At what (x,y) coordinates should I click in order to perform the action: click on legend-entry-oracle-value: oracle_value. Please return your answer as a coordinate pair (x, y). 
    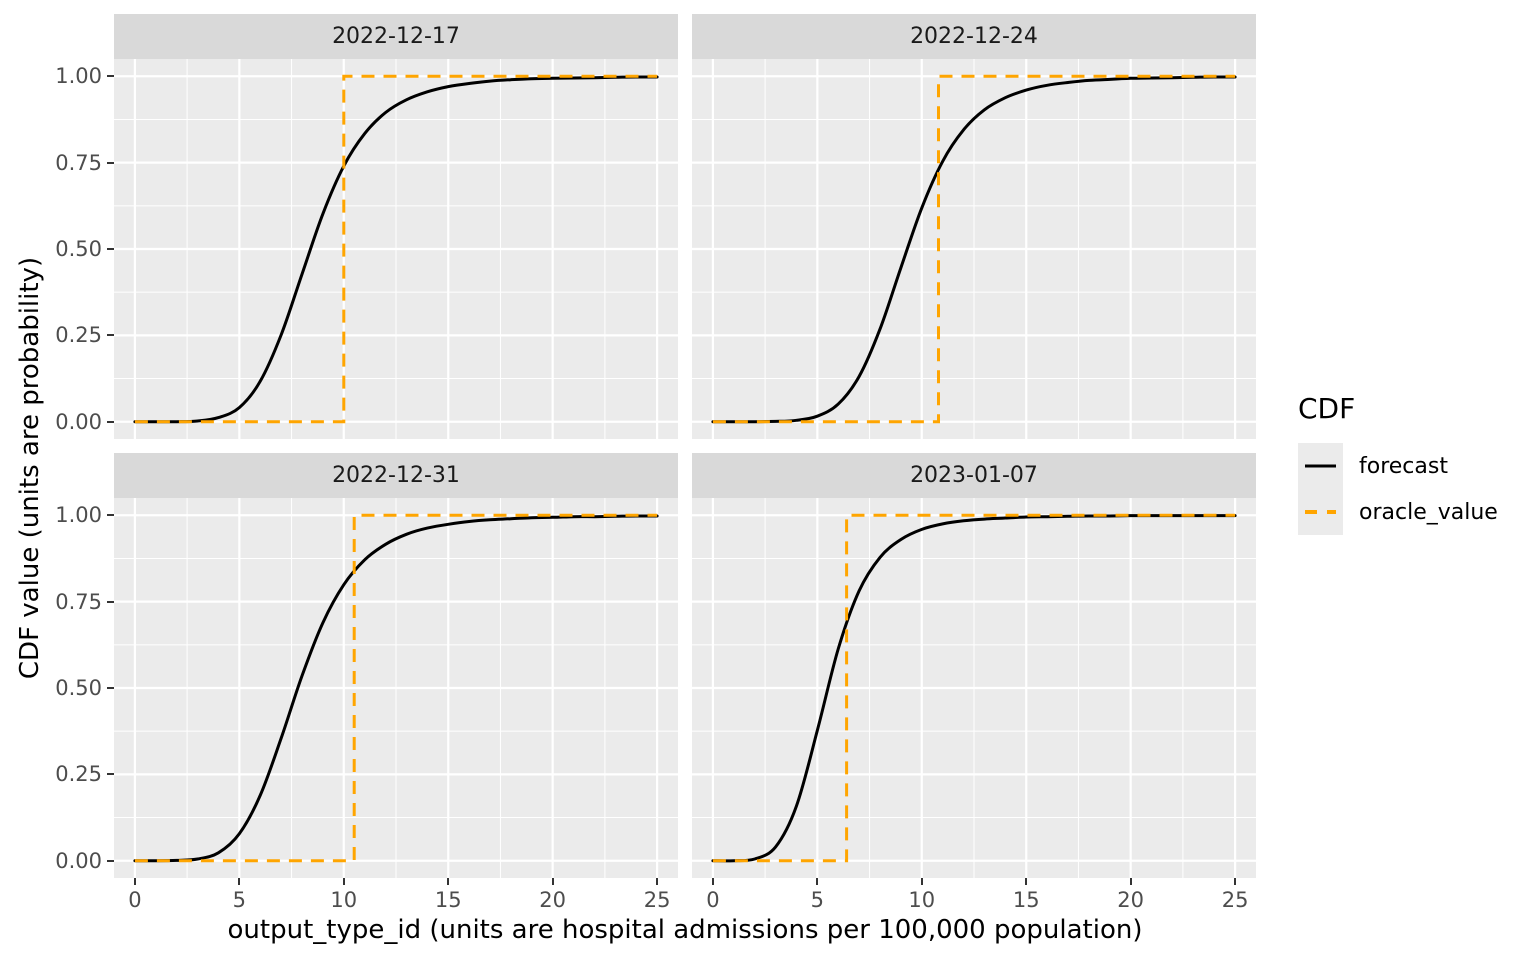
    Looking at the image, I should click on (1398, 512).